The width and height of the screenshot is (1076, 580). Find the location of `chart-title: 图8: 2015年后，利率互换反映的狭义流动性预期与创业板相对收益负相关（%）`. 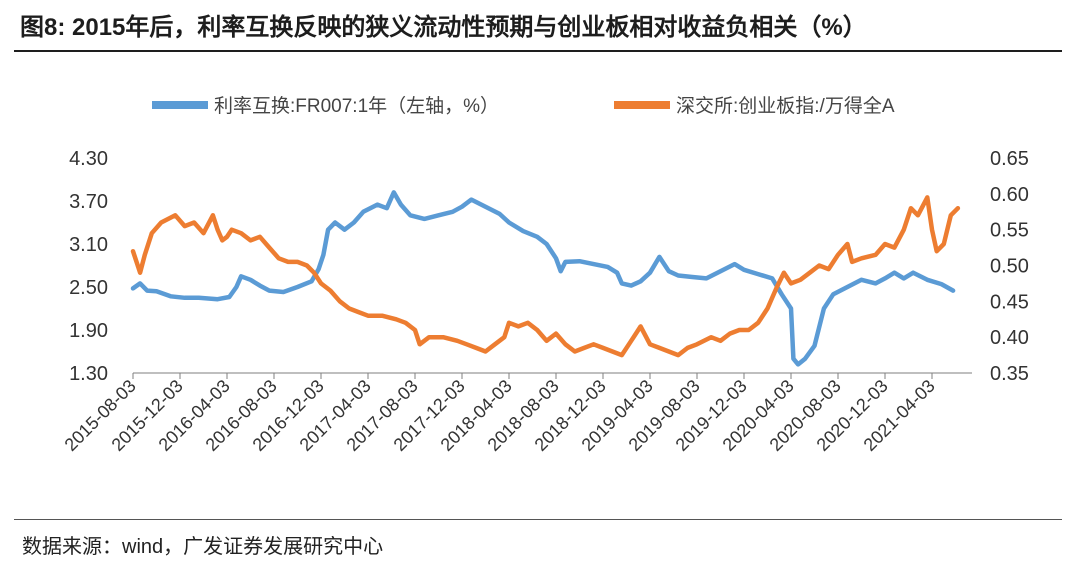

chart-title: 图8: 2015年后，利率互换反映的狭义流动性预期与创业板相对收益负相关（%） is located at coordinates (443, 27).